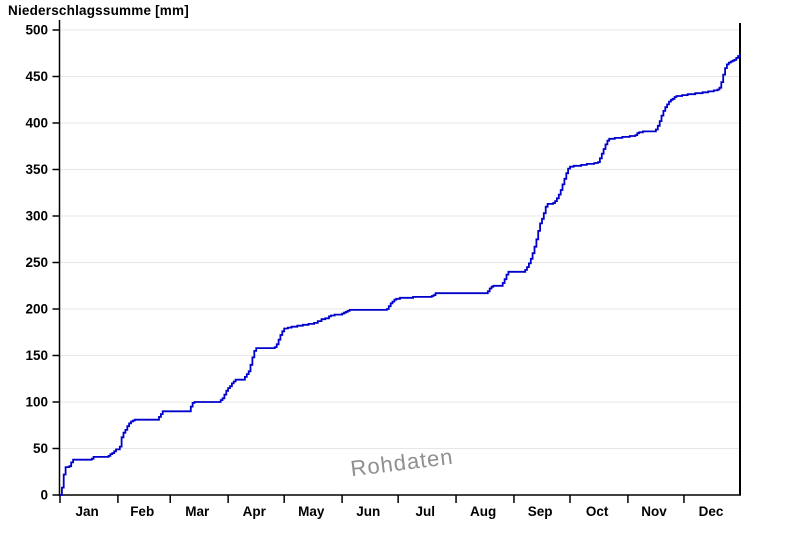 The width and height of the screenshot is (800, 550). Describe the element at coordinates (654, 511) in the screenshot. I see `x-tick-label-Nov: Nov` at that location.